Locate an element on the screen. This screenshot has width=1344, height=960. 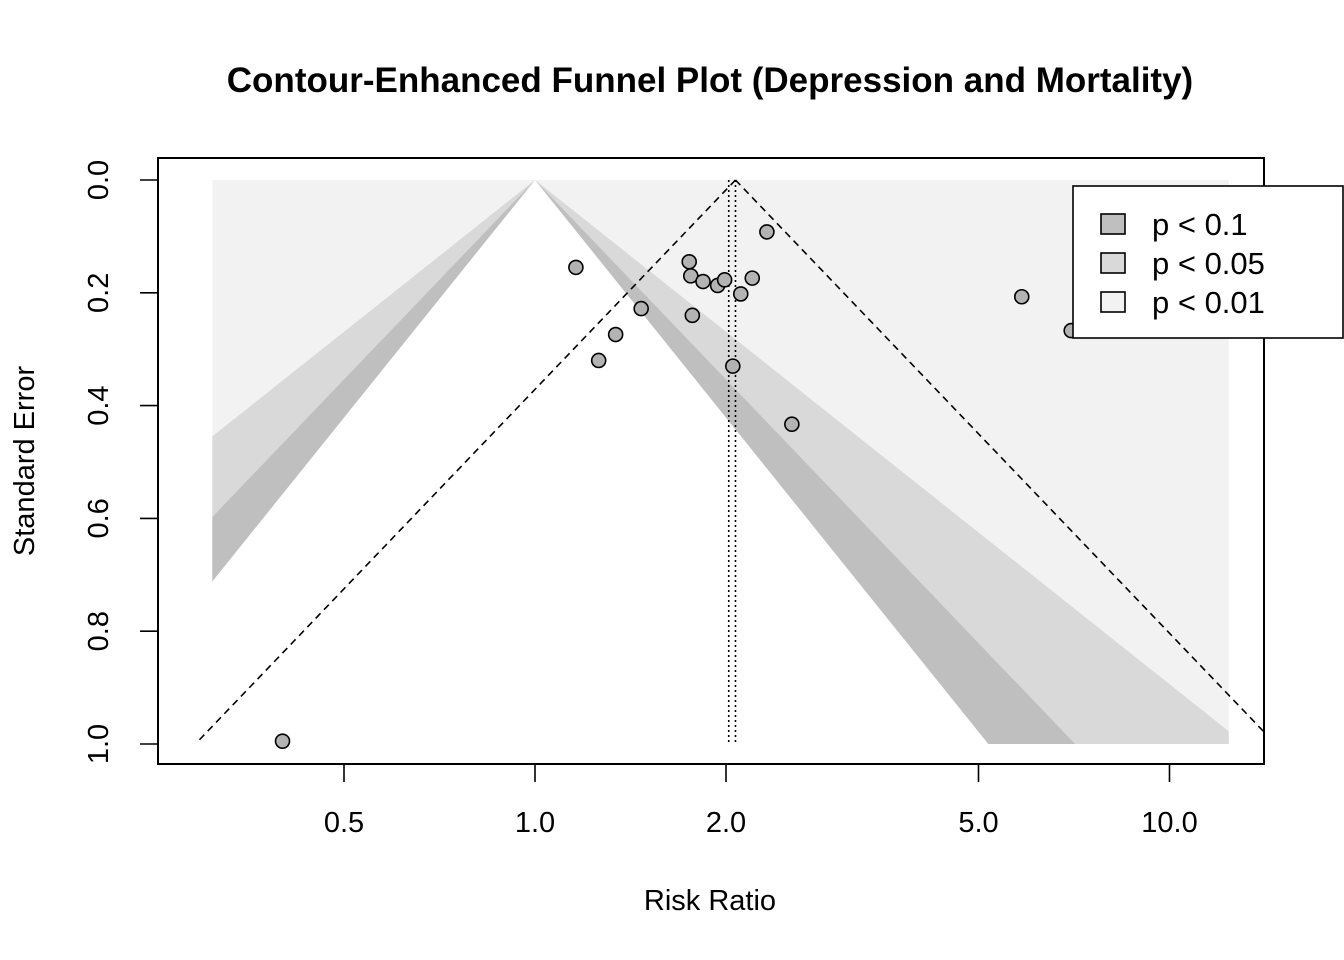
x-tick-label-3: 5.0 is located at coordinates (978, 823).